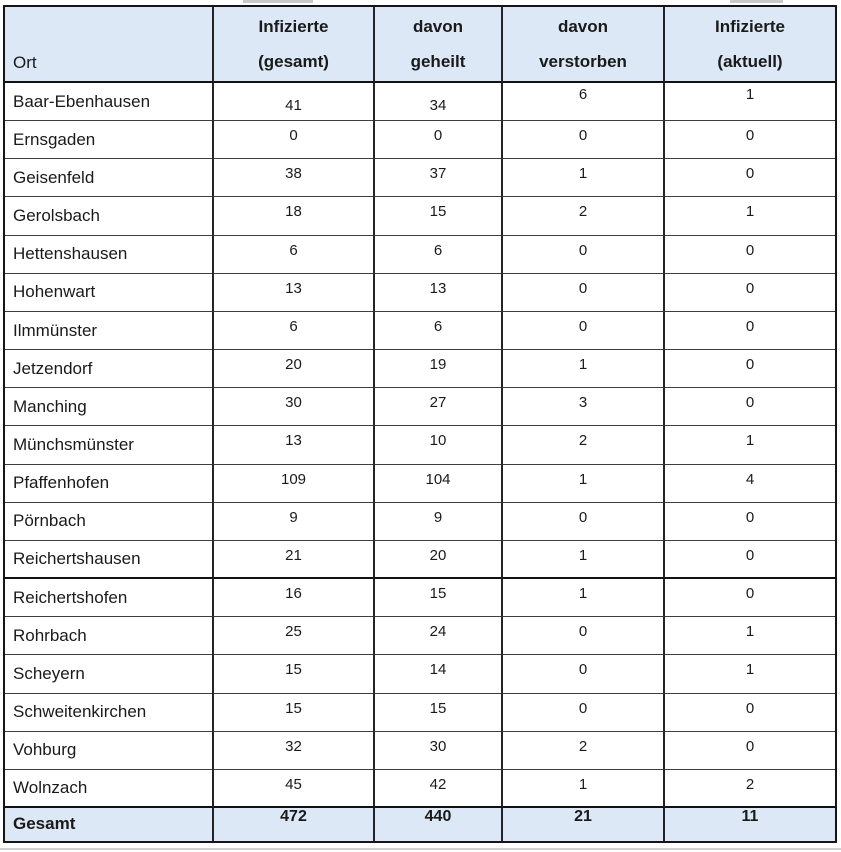 This screenshot has height=852, width=841. What do you see at coordinates (439, 45) in the screenshot?
I see `column-header-davon-geheilt: davon geheilt` at bounding box center [439, 45].